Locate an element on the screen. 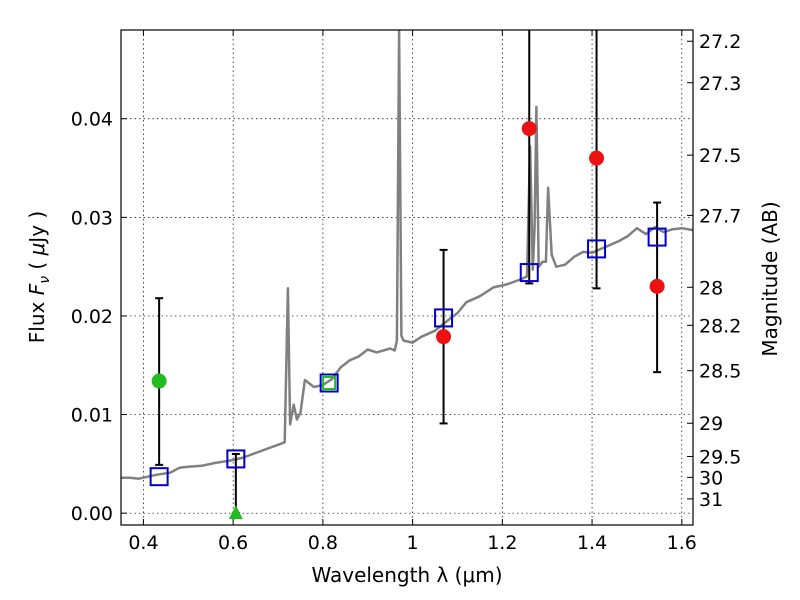 The height and width of the screenshot is (600, 800). y-tick-label: 0.02 is located at coordinates (92, 317).